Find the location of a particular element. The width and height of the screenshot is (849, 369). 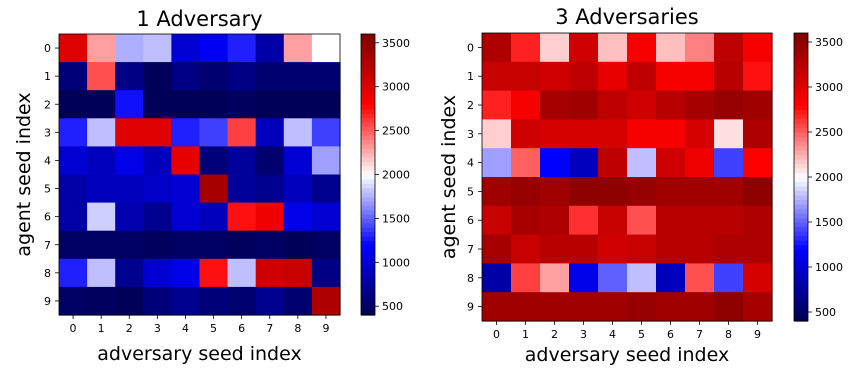

heatmap-cell-r4-c8 is located at coordinates (298, 161).